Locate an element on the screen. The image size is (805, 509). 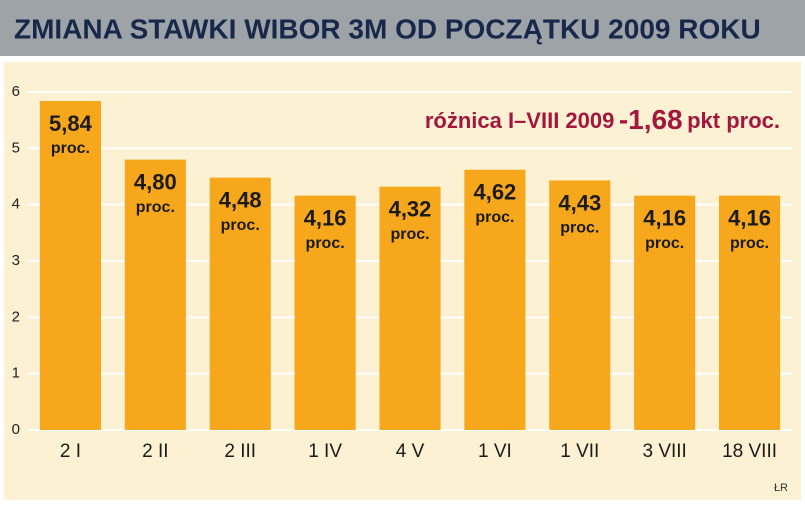
y-tick-label: 1 is located at coordinates (16, 373).